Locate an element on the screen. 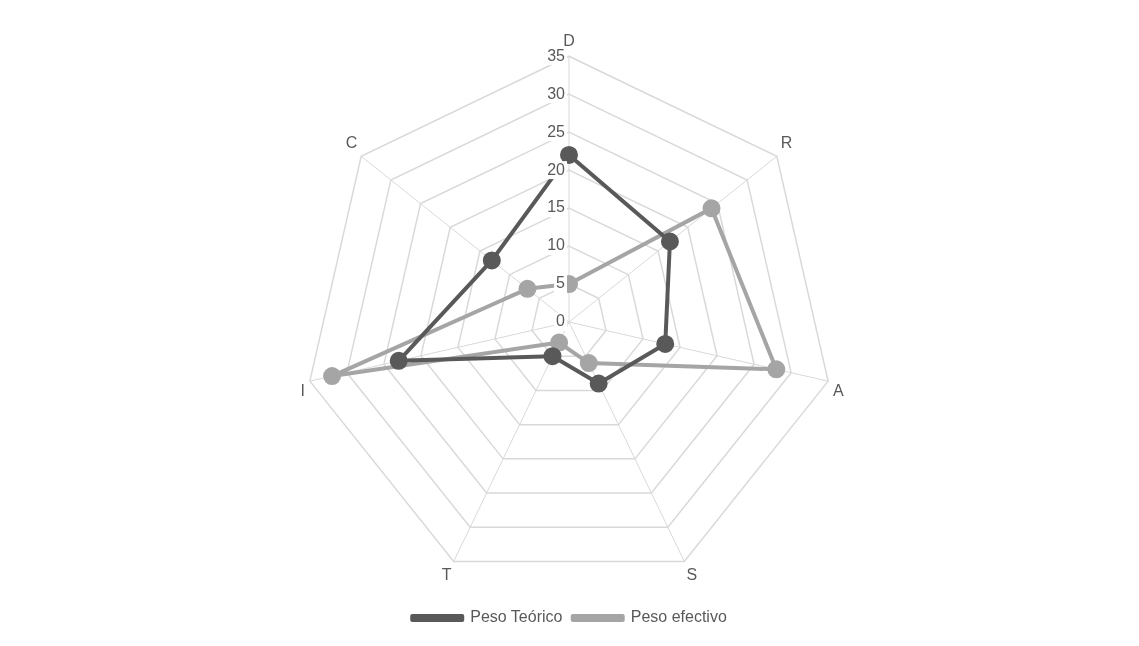 The image size is (1139, 646). y-tick-label: 30 is located at coordinates (556, 93).